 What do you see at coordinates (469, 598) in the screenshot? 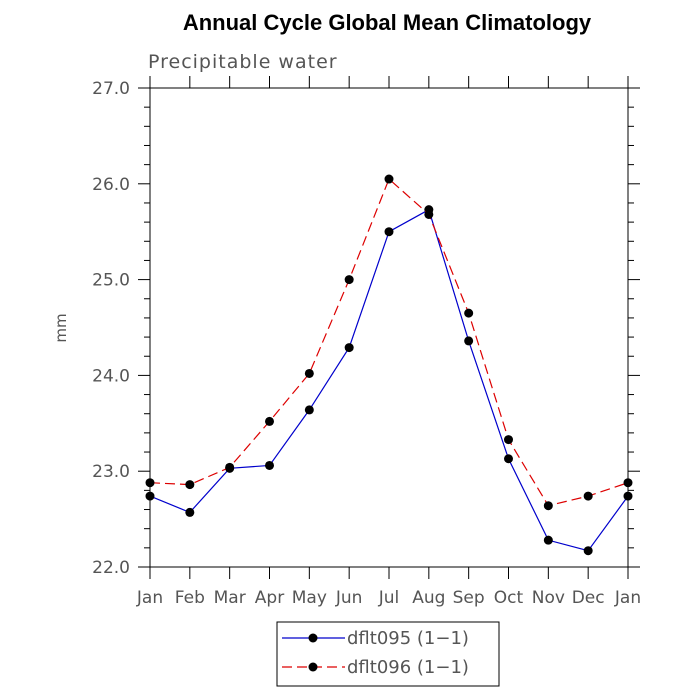
I see `x-tick-label: Sep` at bounding box center [469, 598].